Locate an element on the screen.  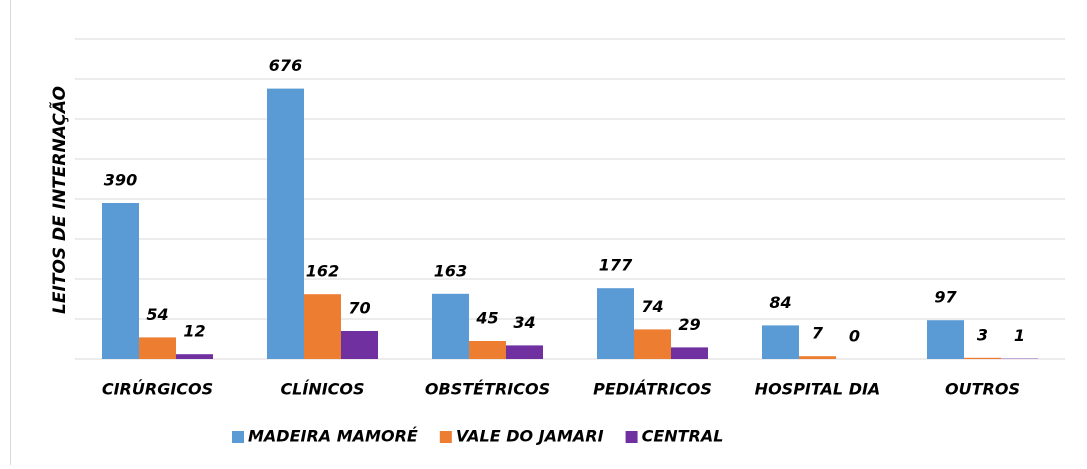
data-label: 45 is located at coordinates (486, 318).